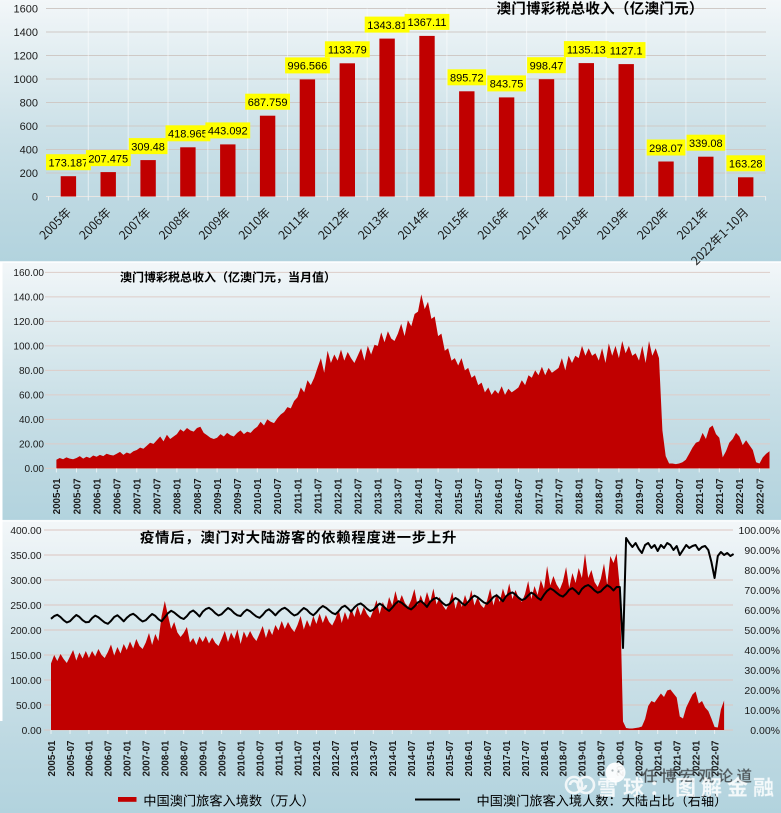 The height and width of the screenshot is (813, 781). What do you see at coordinates (31, 420) in the screenshot?
I see `svg-text: 40.00` at bounding box center [31, 420].